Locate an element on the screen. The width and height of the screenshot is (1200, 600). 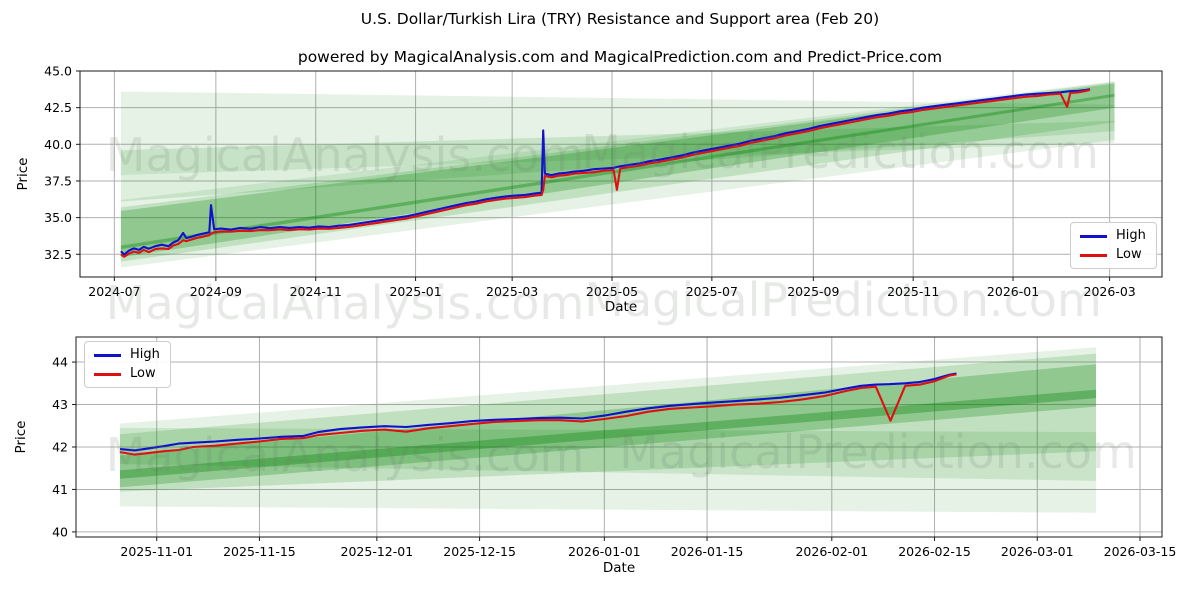
x-tick-label: 2026-03-15 is located at coordinates (1140, 551).